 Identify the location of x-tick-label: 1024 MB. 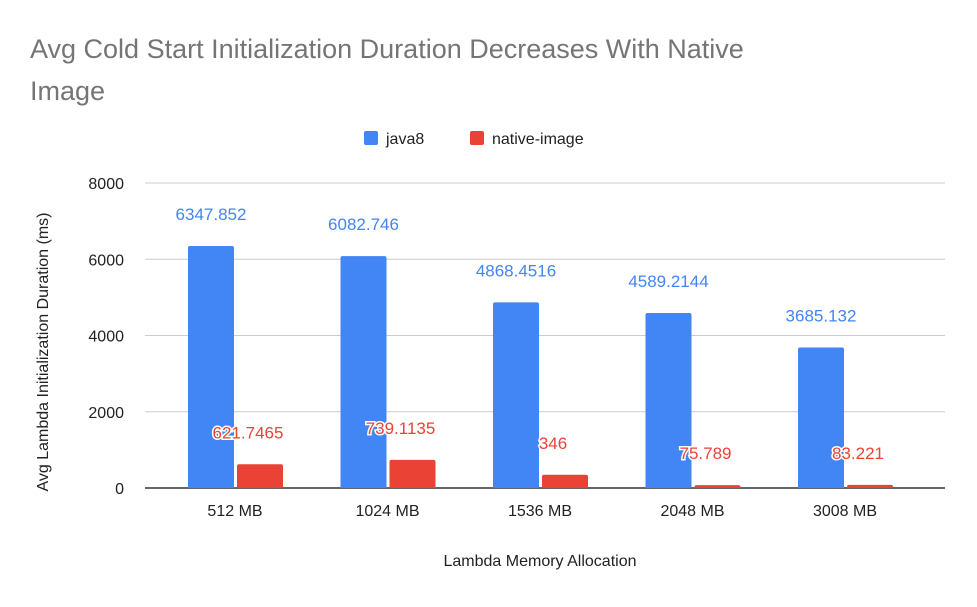
(387, 511).